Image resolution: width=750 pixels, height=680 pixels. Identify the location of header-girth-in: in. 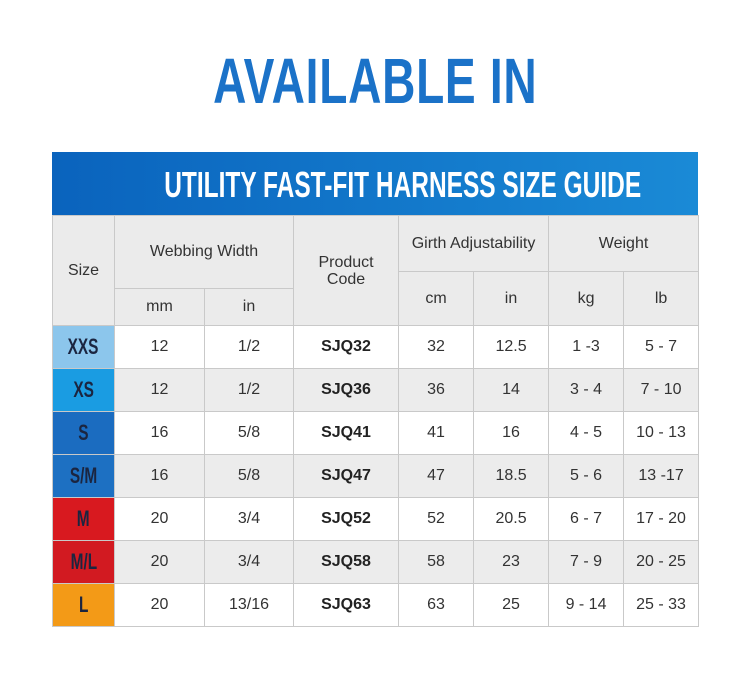
(511, 298).